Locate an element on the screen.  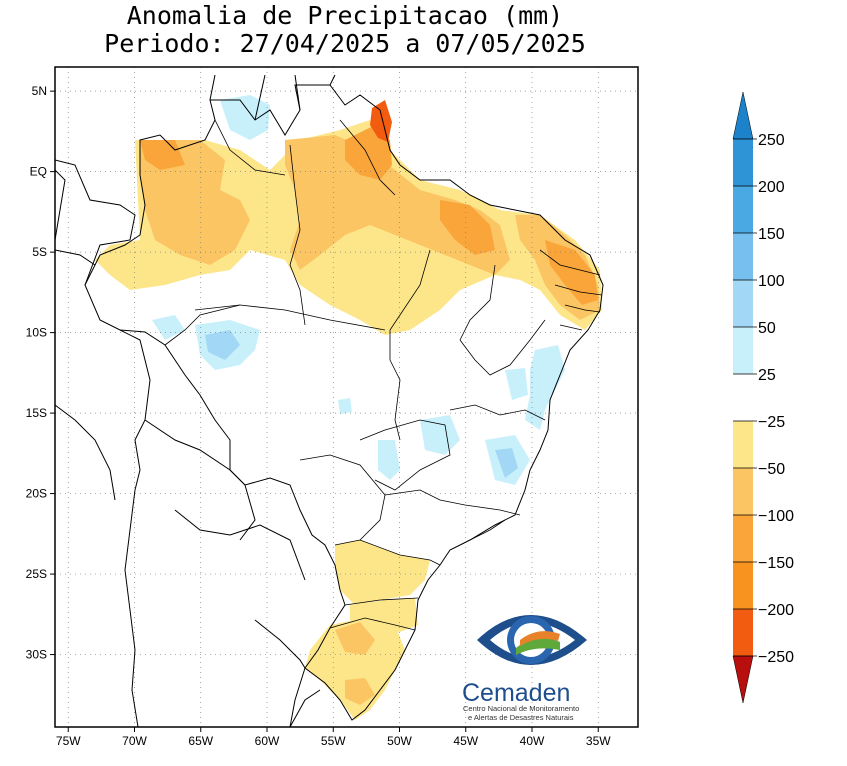
colorbar-label: −150 is located at coordinates (776, 563).